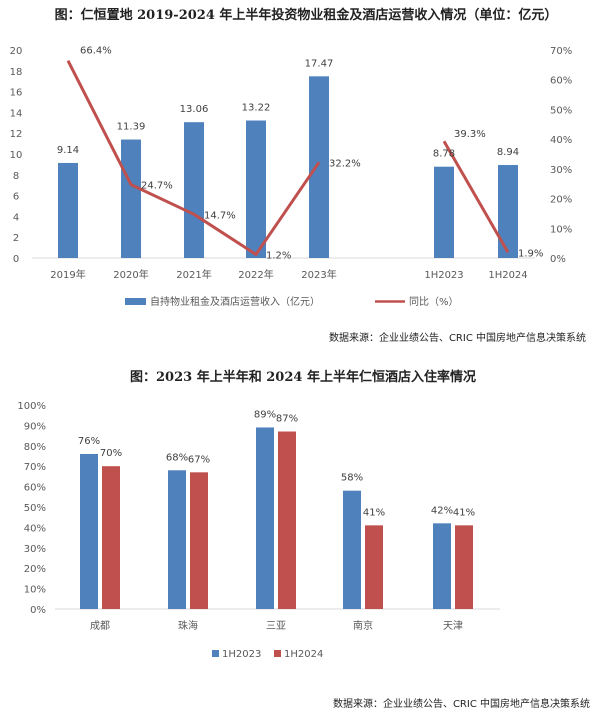 This screenshot has height=715, width=613. Describe the element at coordinates (130, 274) in the screenshot. I see `chart1-x-tick: 2020年` at that location.